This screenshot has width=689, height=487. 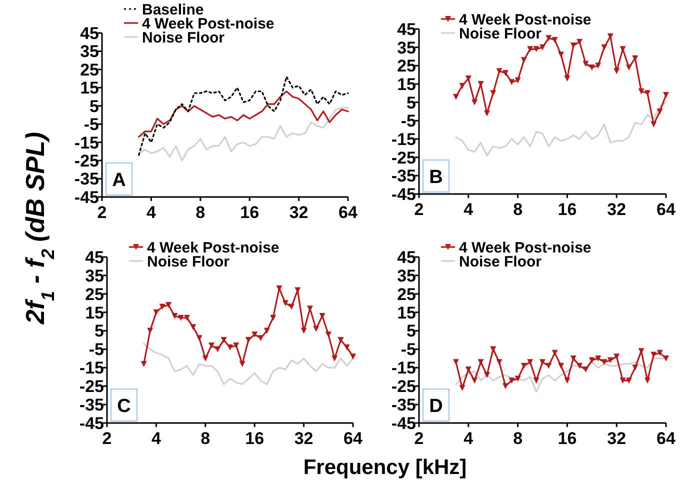 What do you see at coordinates (436, 406) in the screenshot?
I see `annotation: D` at bounding box center [436, 406].